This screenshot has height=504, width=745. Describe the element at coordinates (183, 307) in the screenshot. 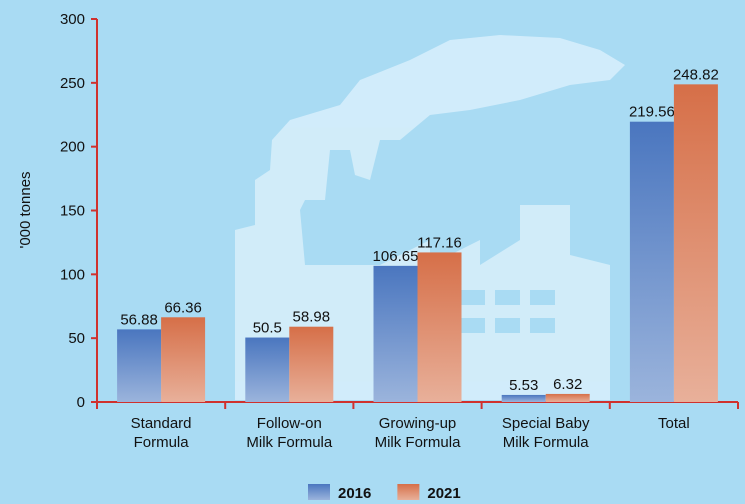

I see `value-label: 66.36` at that location.